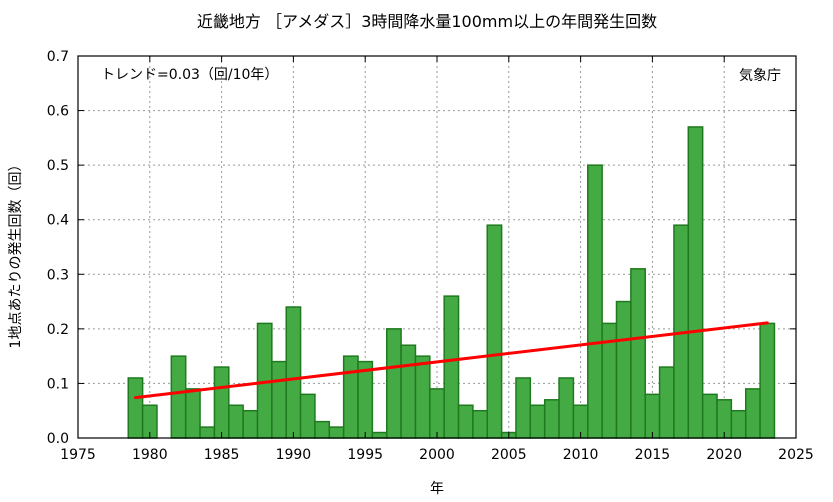  Describe the element at coordinates (509, 455) in the screenshot. I see `x-tick-label: 2005` at that location.